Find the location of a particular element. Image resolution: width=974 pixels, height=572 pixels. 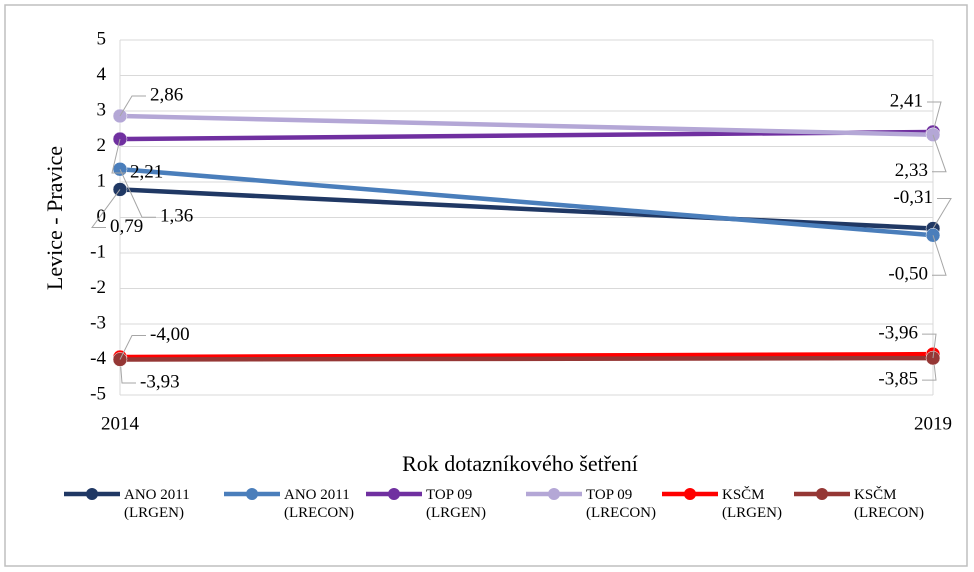

legend-label: TOP 09 (LRECON) is located at coordinates (621, 504).